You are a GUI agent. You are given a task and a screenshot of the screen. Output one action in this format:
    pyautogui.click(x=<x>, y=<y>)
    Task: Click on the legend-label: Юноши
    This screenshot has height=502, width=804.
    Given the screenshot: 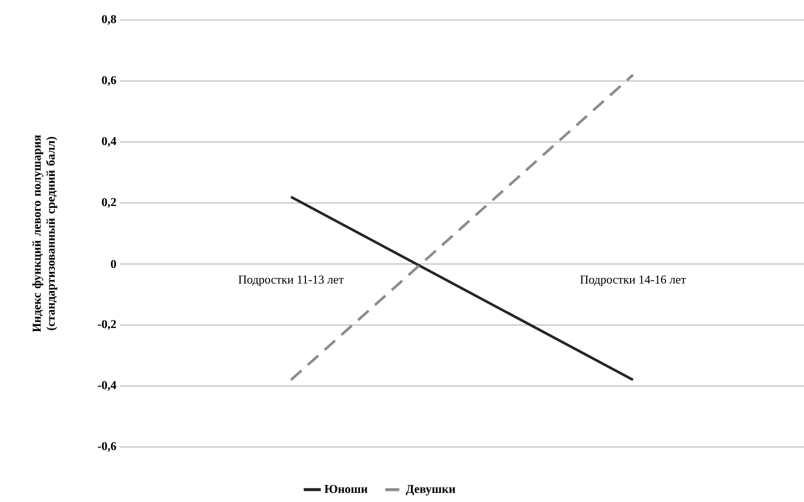 What is the action you would take?
    pyautogui.click(x=346, y=489)
    